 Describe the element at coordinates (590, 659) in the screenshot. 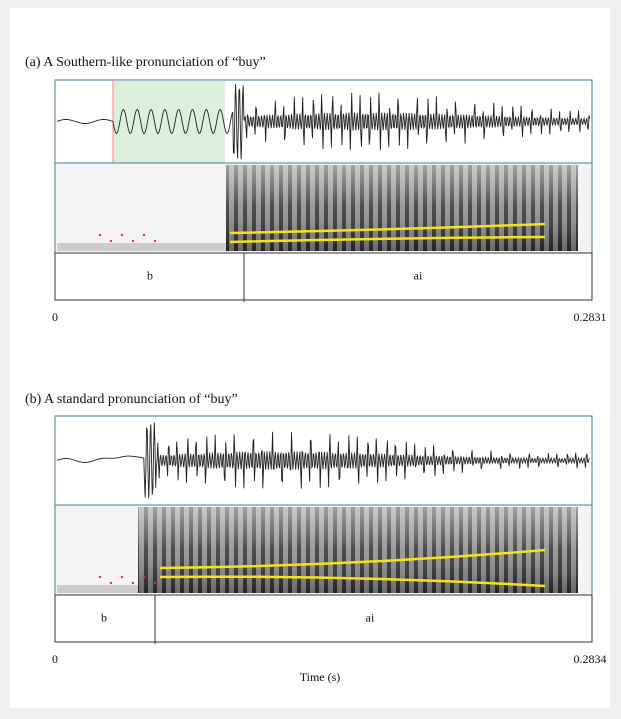

I see `time-end: 0.2834` at that location.